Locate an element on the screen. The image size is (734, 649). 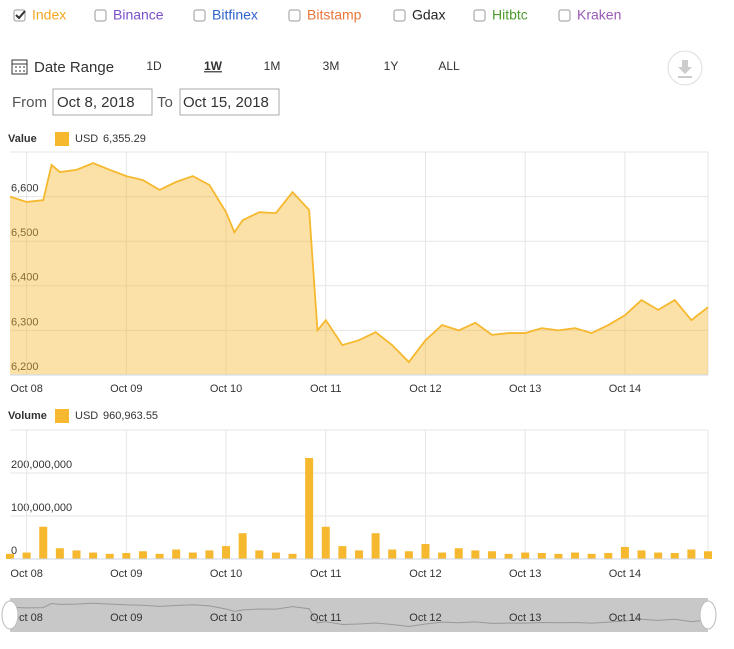
calendar-dots is located at coordinates (20, 69).